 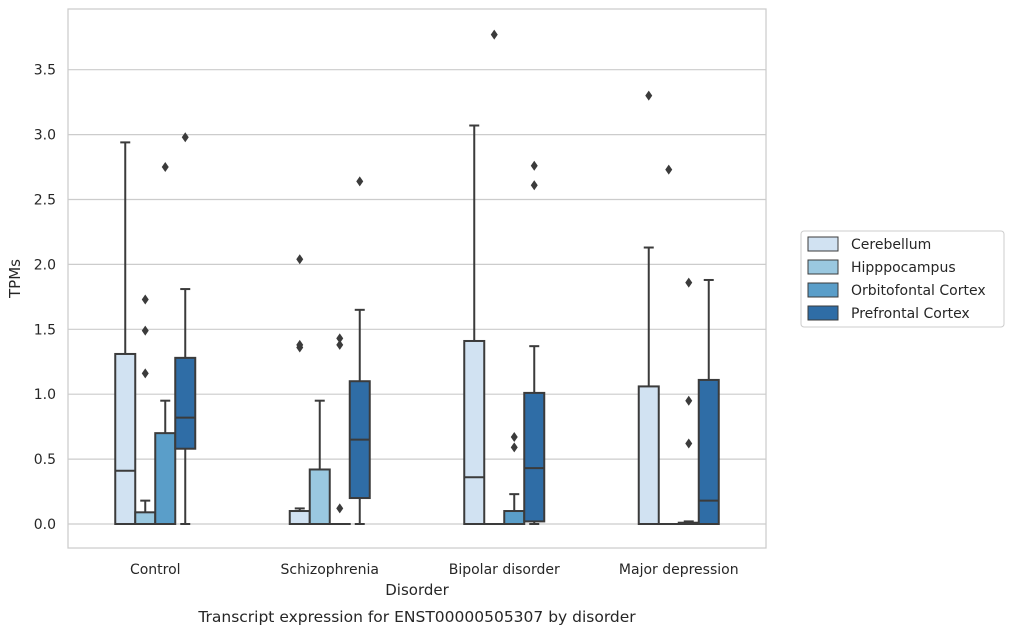 I want to click on legend-frame, so click(x=902, y=279).